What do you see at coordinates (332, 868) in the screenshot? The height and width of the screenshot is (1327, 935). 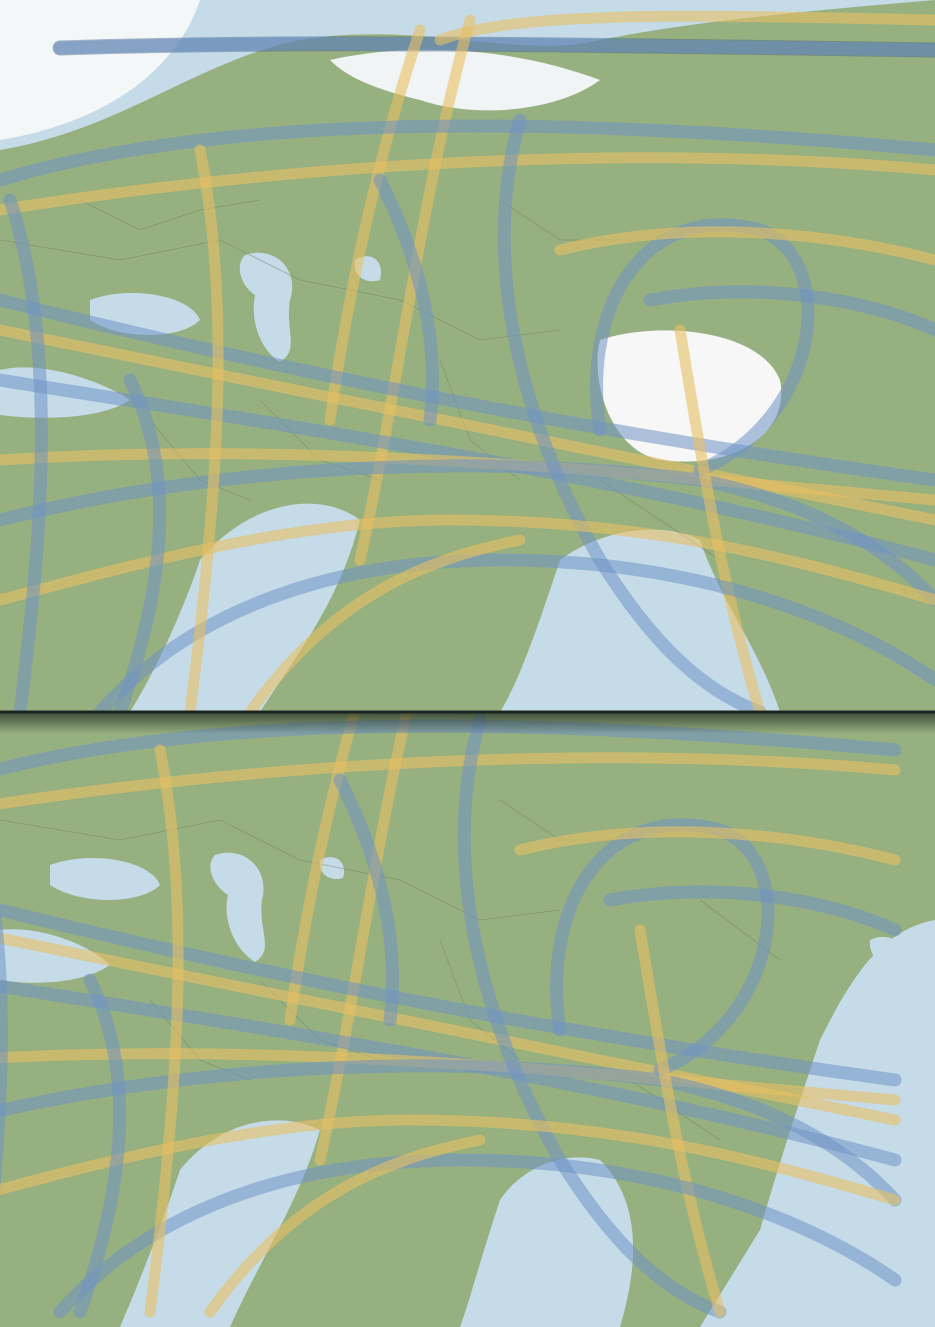 I see `lake` at bounding box center [332, 868].